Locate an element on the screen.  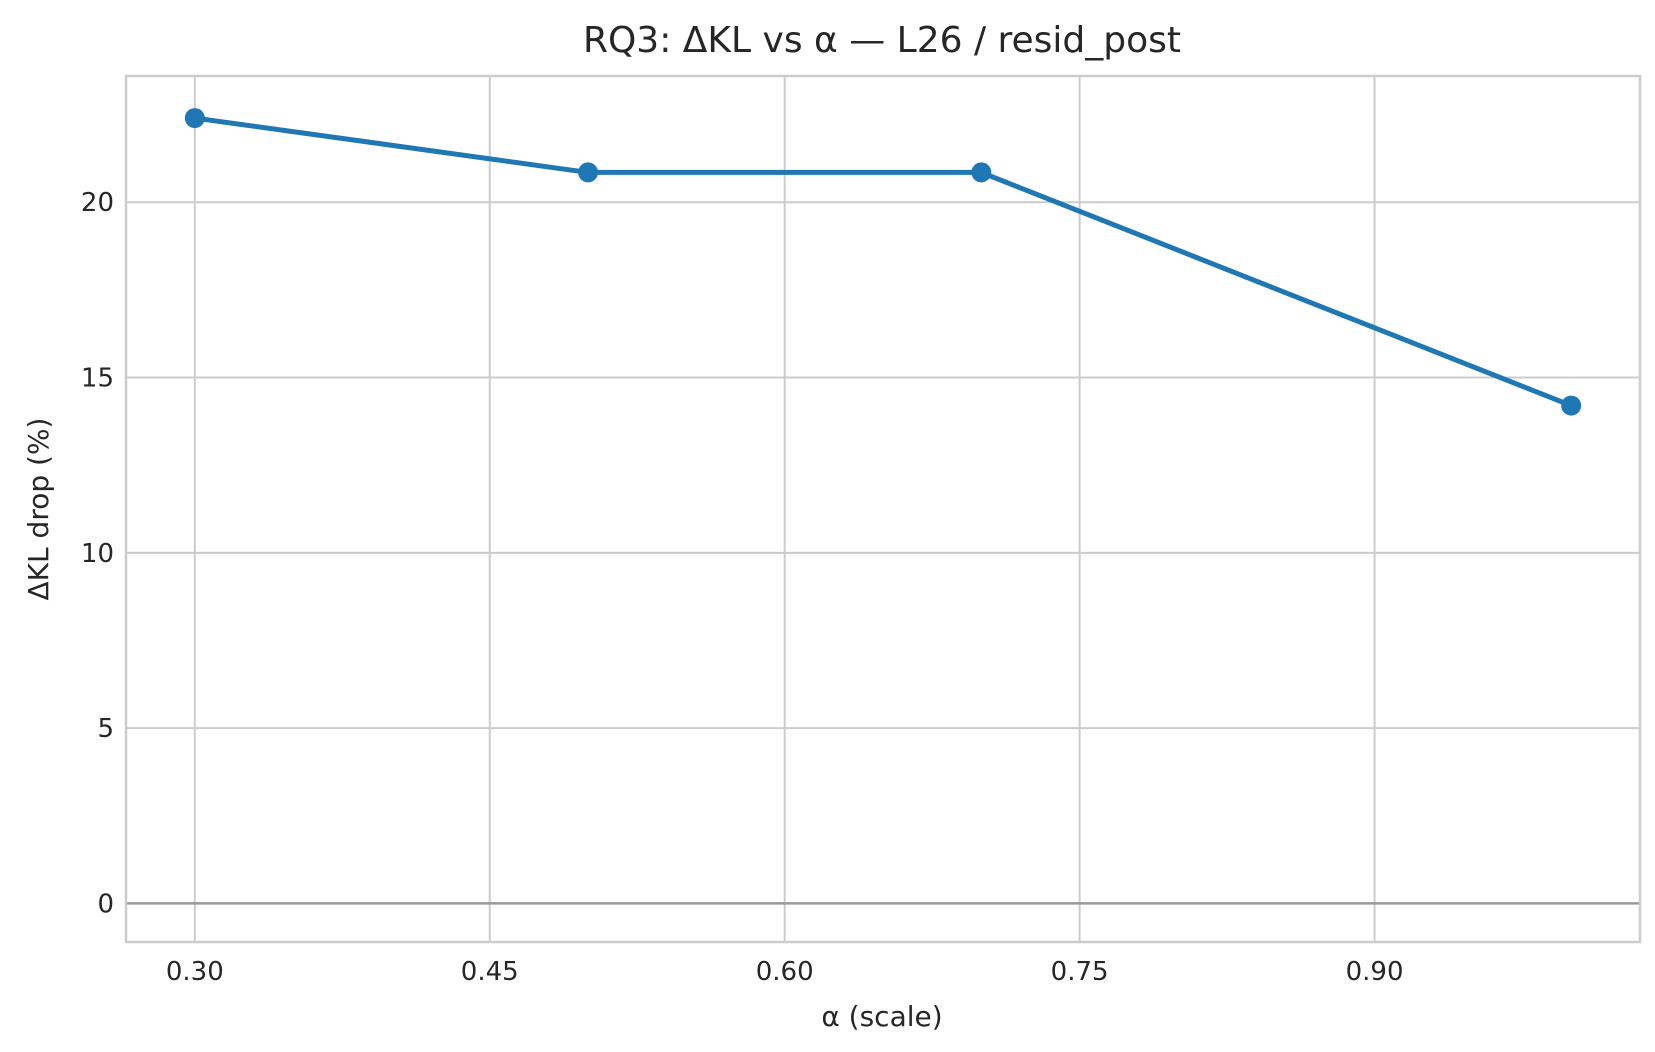
x-tick-label-3: 0.75 is located at coordinates (1080, 972).